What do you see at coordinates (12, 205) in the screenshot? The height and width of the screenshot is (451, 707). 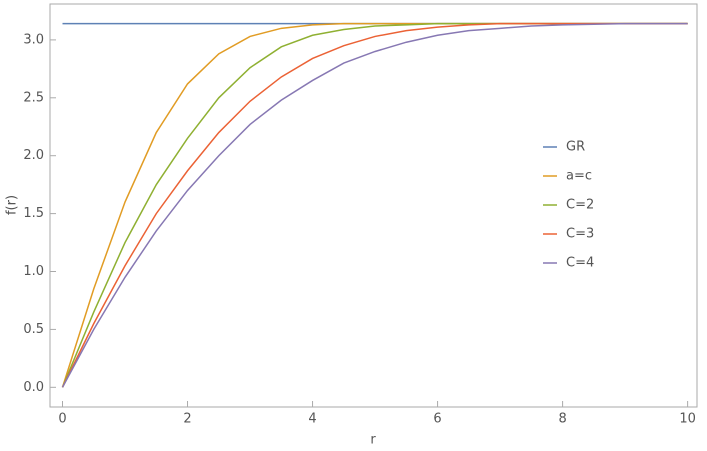 I see `y-axis-label: f(r)` at bounding box center [12, 205].